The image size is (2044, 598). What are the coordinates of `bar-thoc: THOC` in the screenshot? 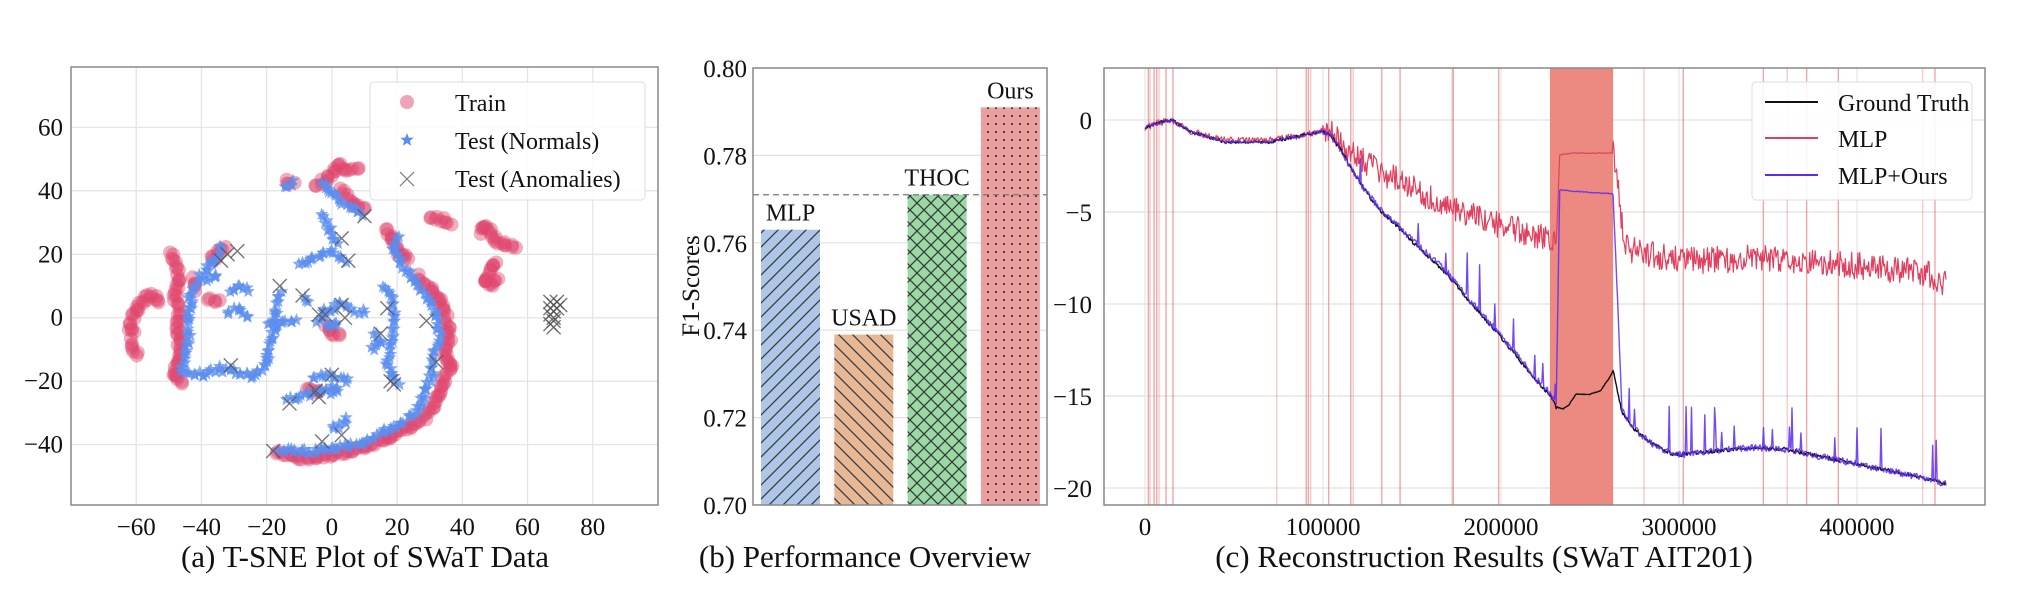 It's located at (937, 336).